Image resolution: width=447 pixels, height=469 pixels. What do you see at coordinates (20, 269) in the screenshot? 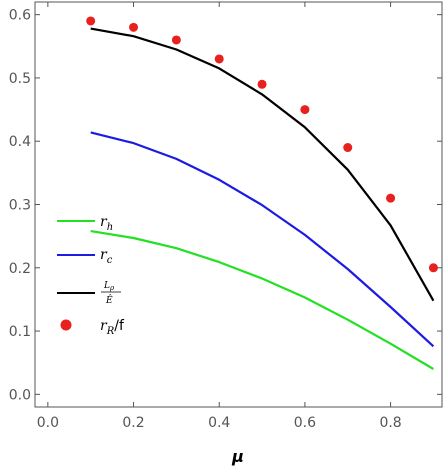
I see `y-tick-label: 0.2` at bounding box center [20, 269].